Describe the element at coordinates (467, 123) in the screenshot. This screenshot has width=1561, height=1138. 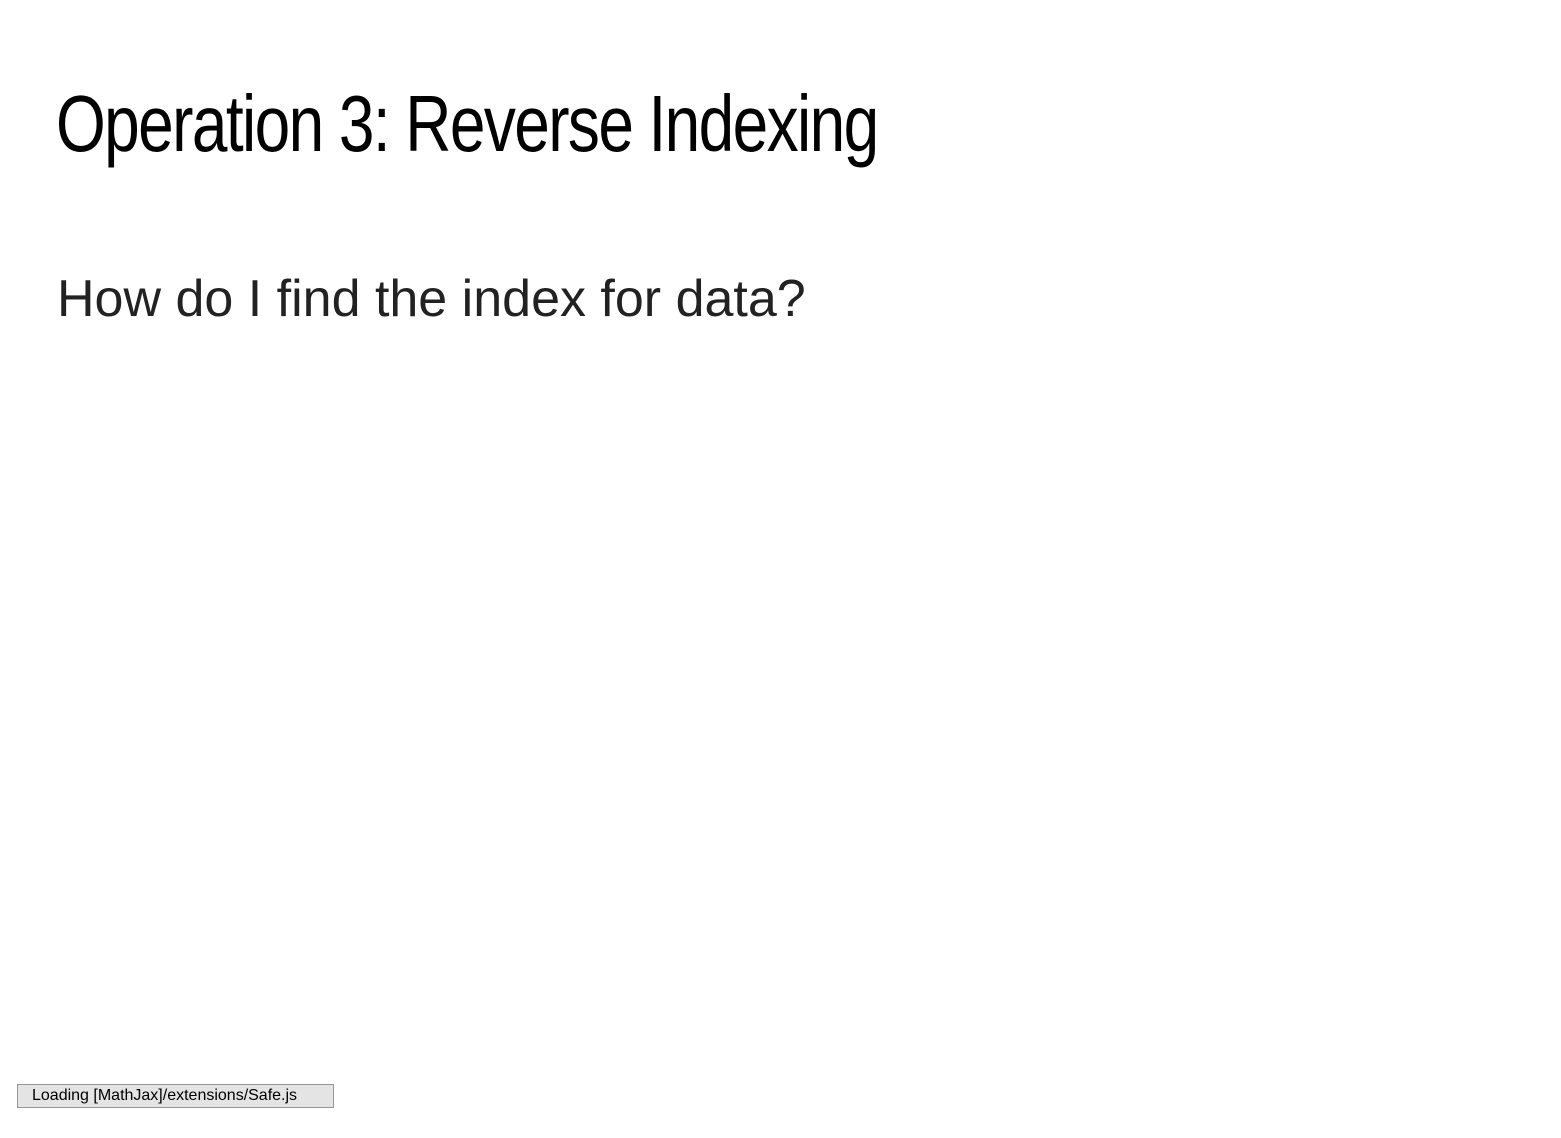
I see `slide-title: Operation 3: Reverse Indexing` at that location.